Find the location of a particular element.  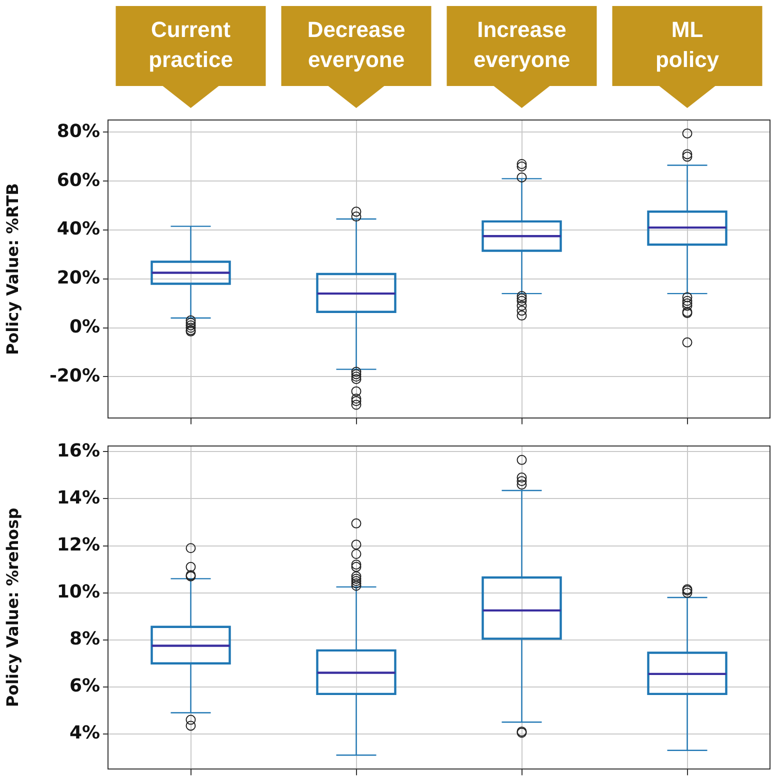

x-tick-label: Decrease everyone is located at coordinates (356, 44).